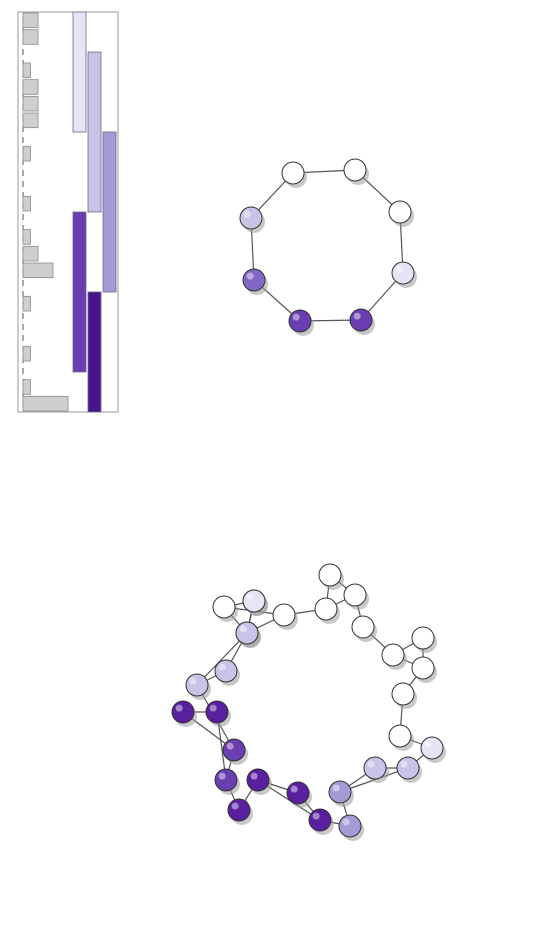  Describe the element at coordinates (68, 212) in the screenshot. I see `cover-legend-panel` at that location.